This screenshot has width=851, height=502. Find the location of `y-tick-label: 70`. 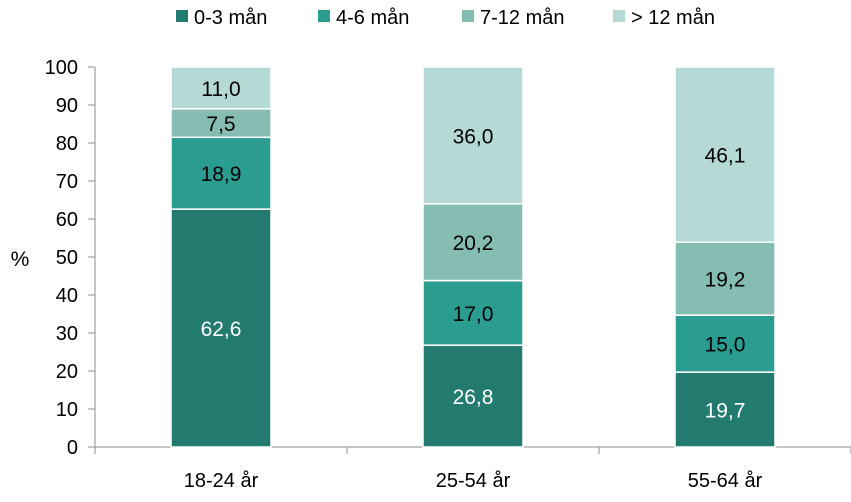

y-tick-label: 70 is located at coordinates (67, 182).